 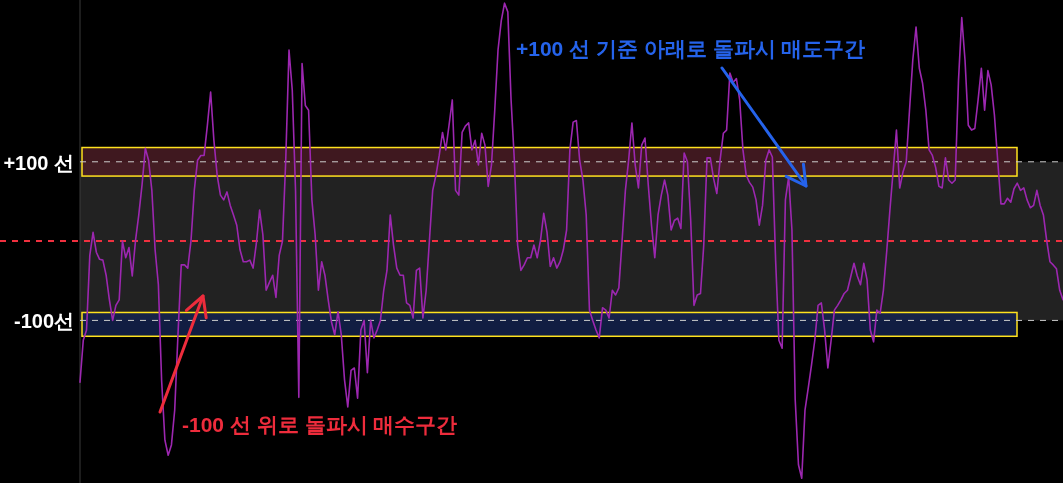 What do you see at coordinates (38, 162) in the screenshot?
I see `y-tick-label: +100 선` at bounding box center [38, 162].